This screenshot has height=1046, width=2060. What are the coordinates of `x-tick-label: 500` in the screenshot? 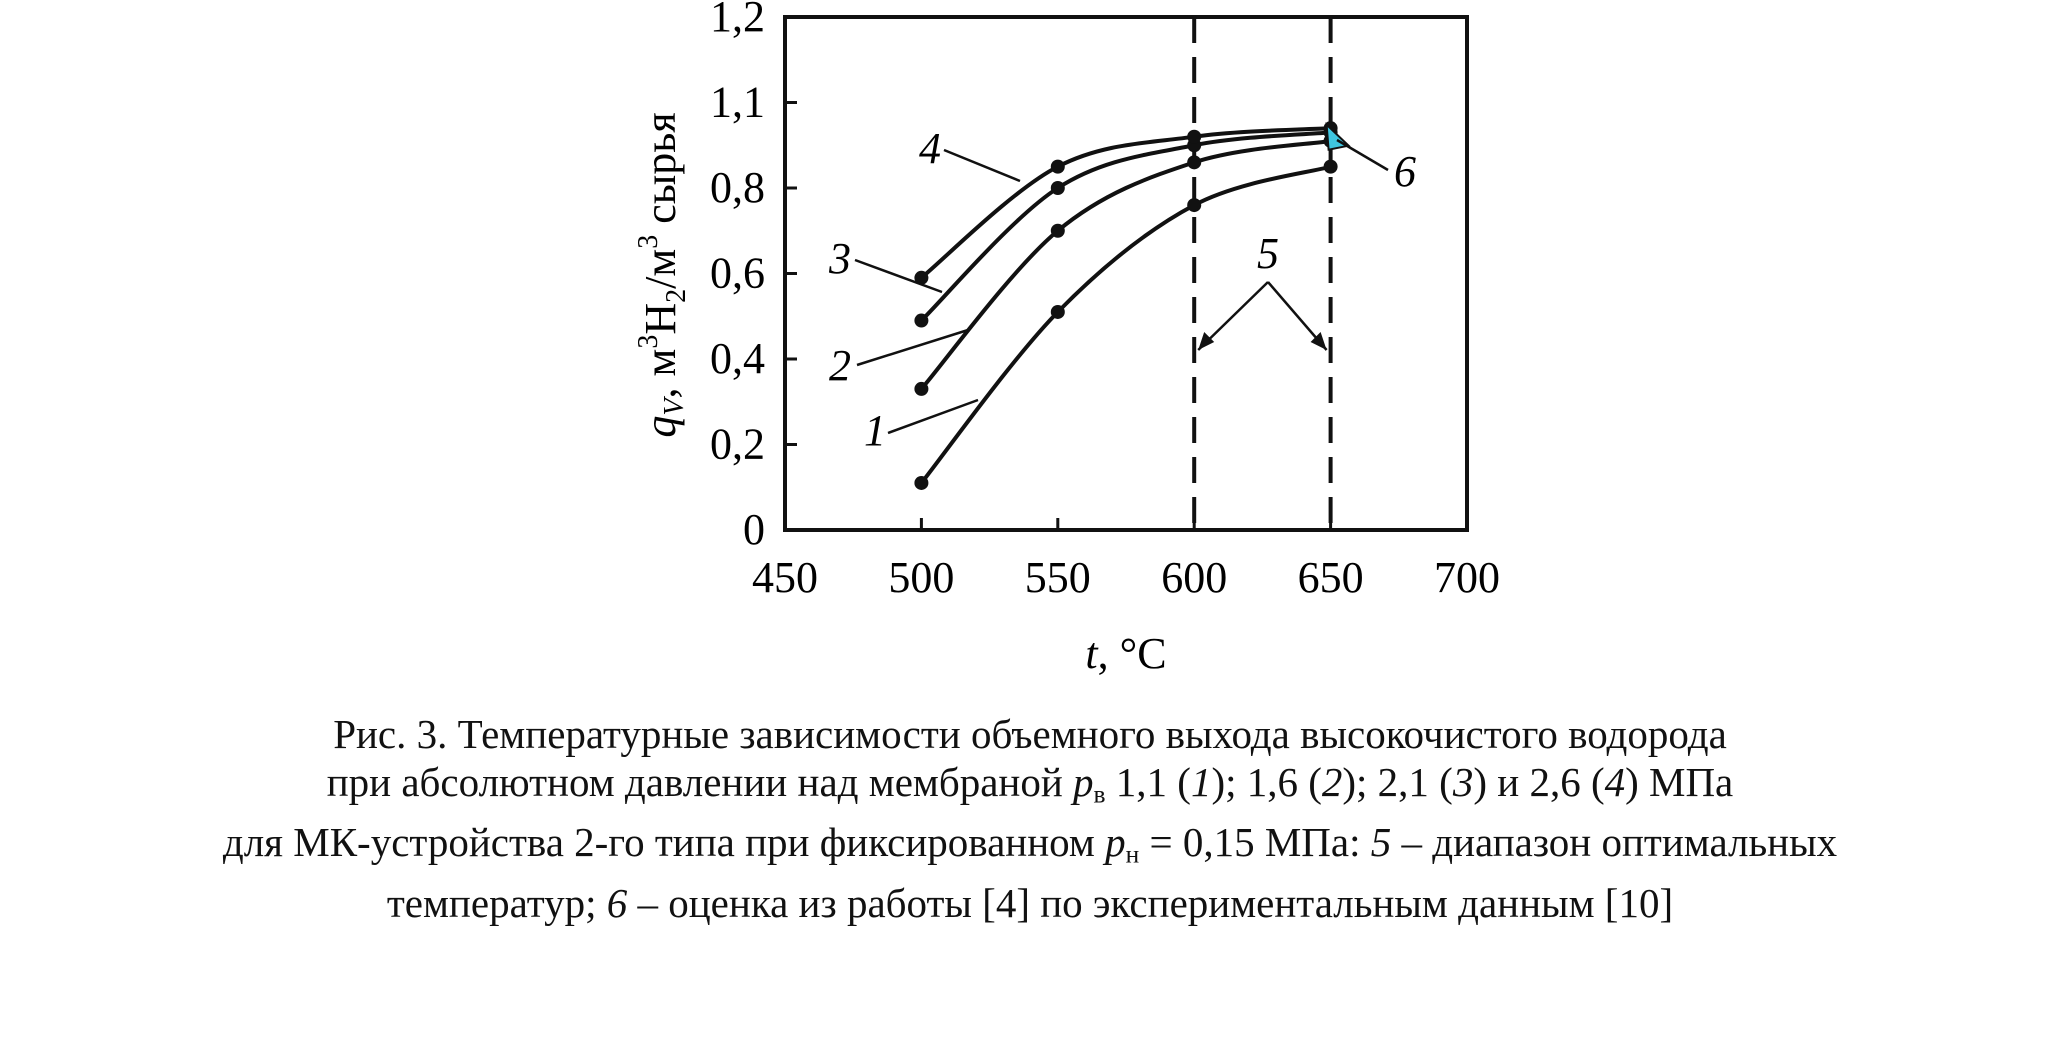 It's located at (921, 577).